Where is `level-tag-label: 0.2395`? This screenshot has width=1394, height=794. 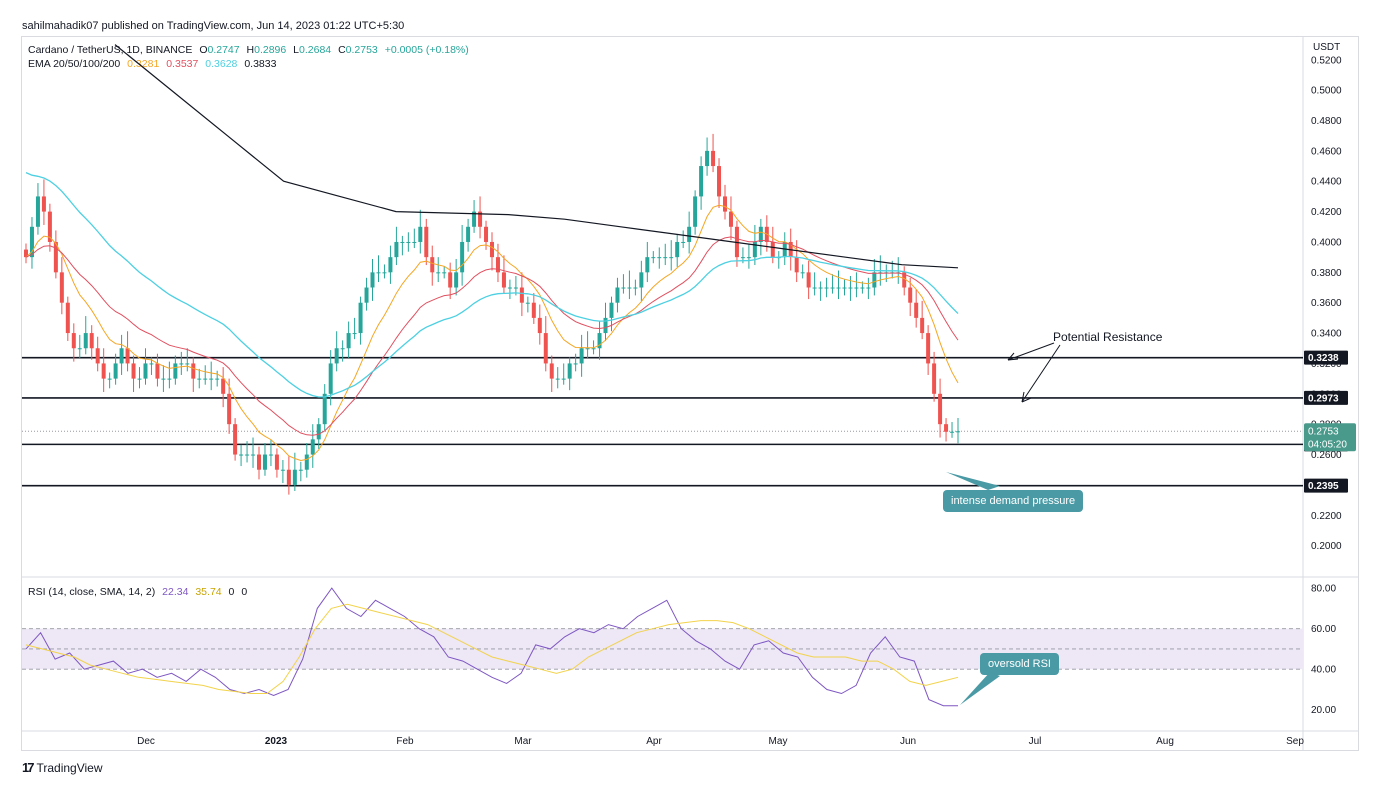
level-tag-label: 0.2395 is located at coordinates (1323, 486).